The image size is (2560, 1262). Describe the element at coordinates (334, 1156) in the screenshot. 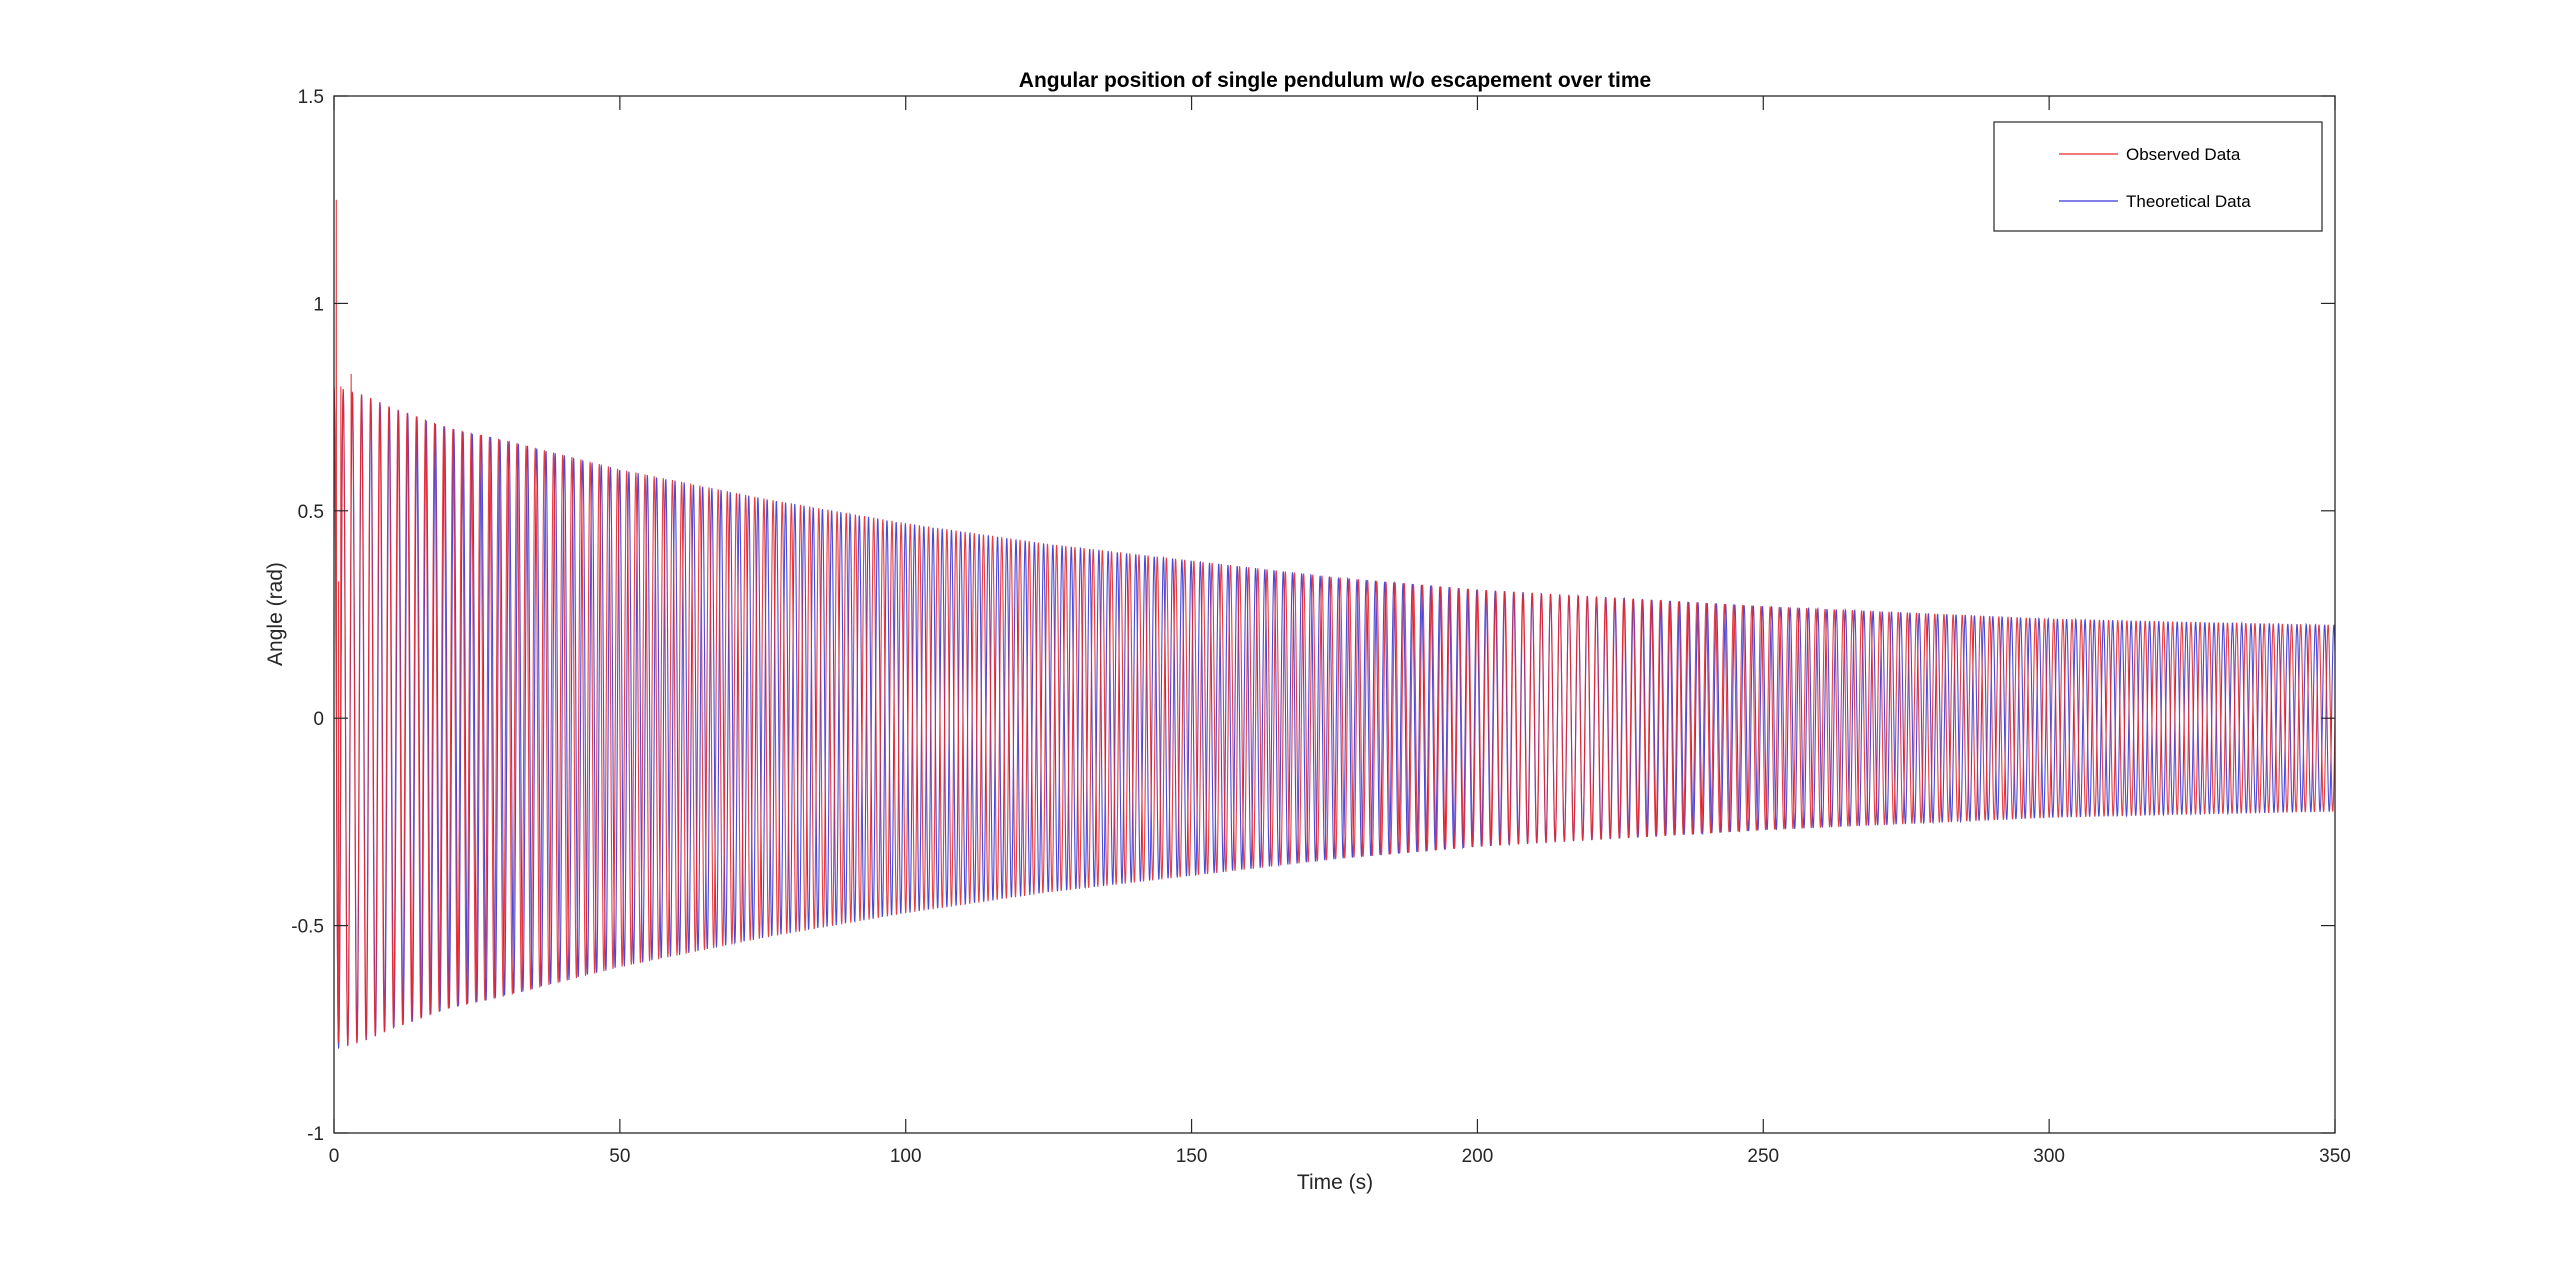

I see `x-tick-label: 0` at that location.